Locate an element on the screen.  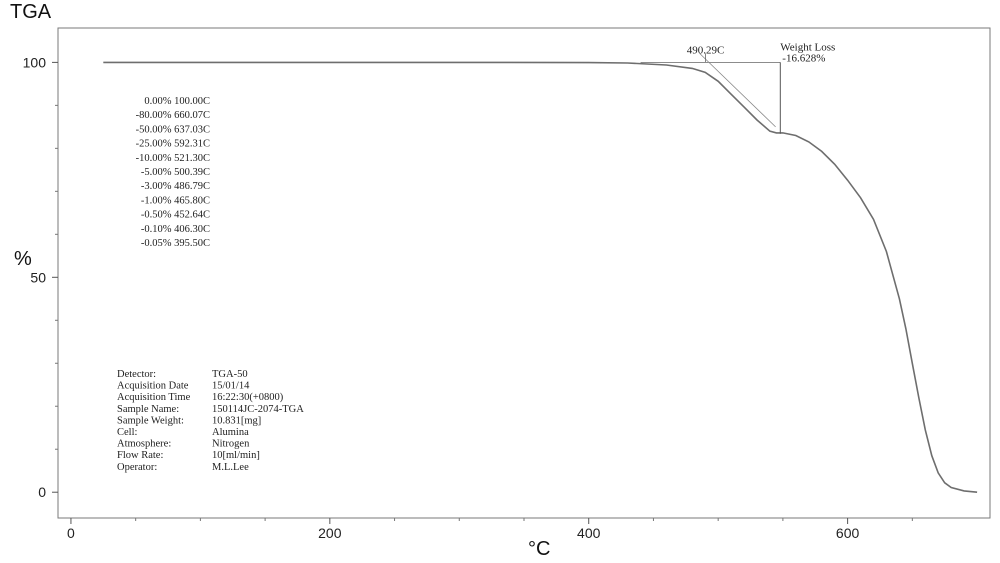
loss-table-row: -80.00% 660.07C is located at coordinates (173, 115).